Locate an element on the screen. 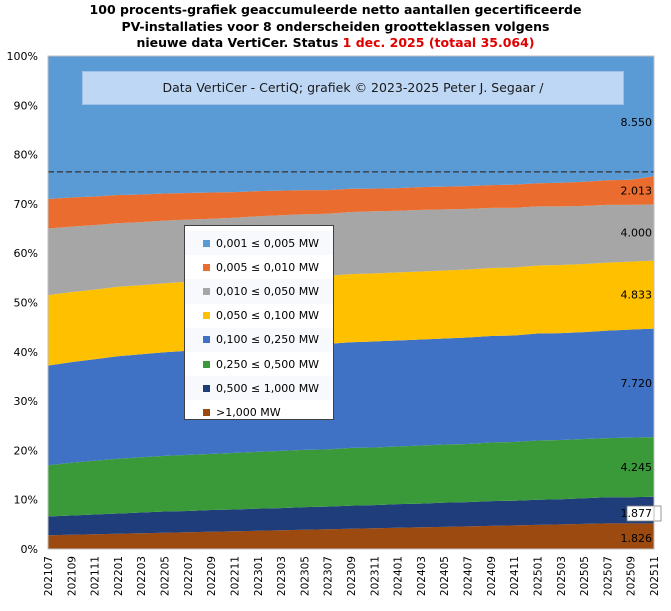 Image resolution: width=671 pixels, height=611 pixels. y-tick-label: 100% is located at coordinates (22, 56).